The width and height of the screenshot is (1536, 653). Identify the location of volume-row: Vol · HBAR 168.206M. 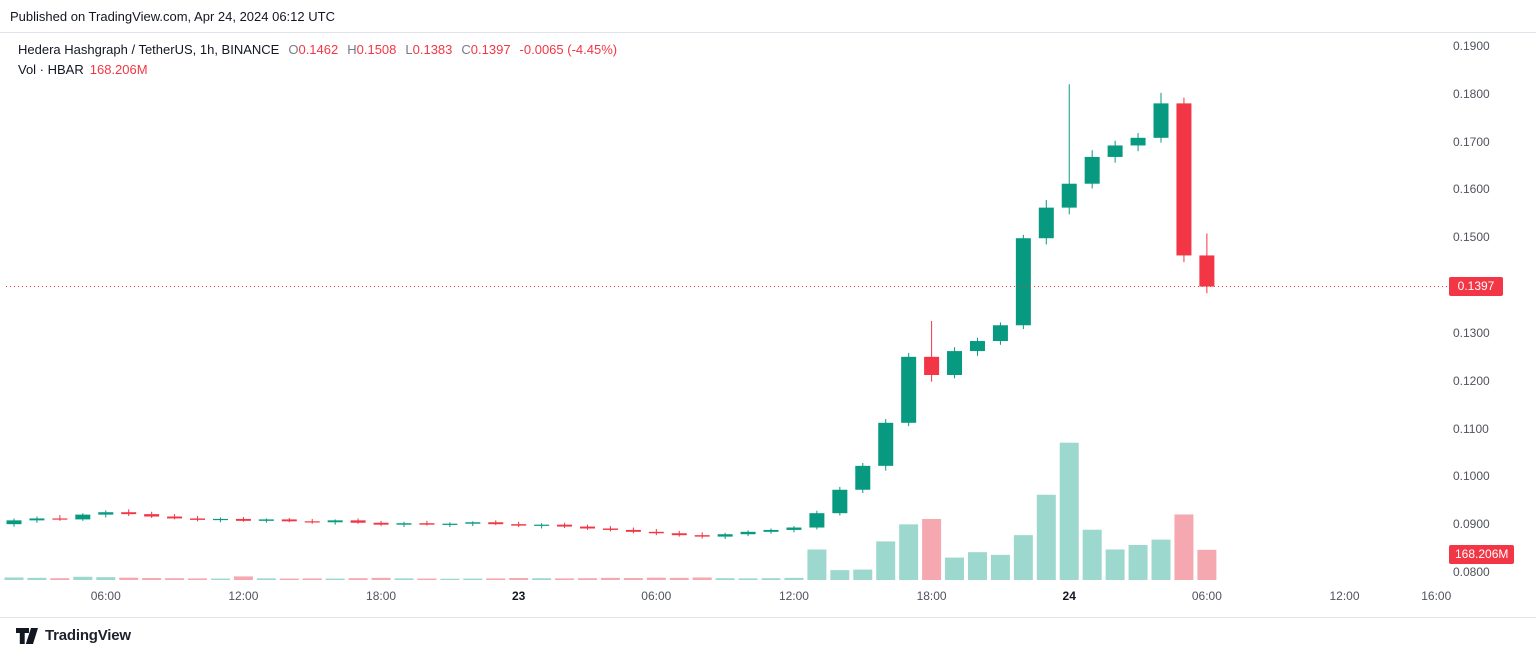
(317, 70).